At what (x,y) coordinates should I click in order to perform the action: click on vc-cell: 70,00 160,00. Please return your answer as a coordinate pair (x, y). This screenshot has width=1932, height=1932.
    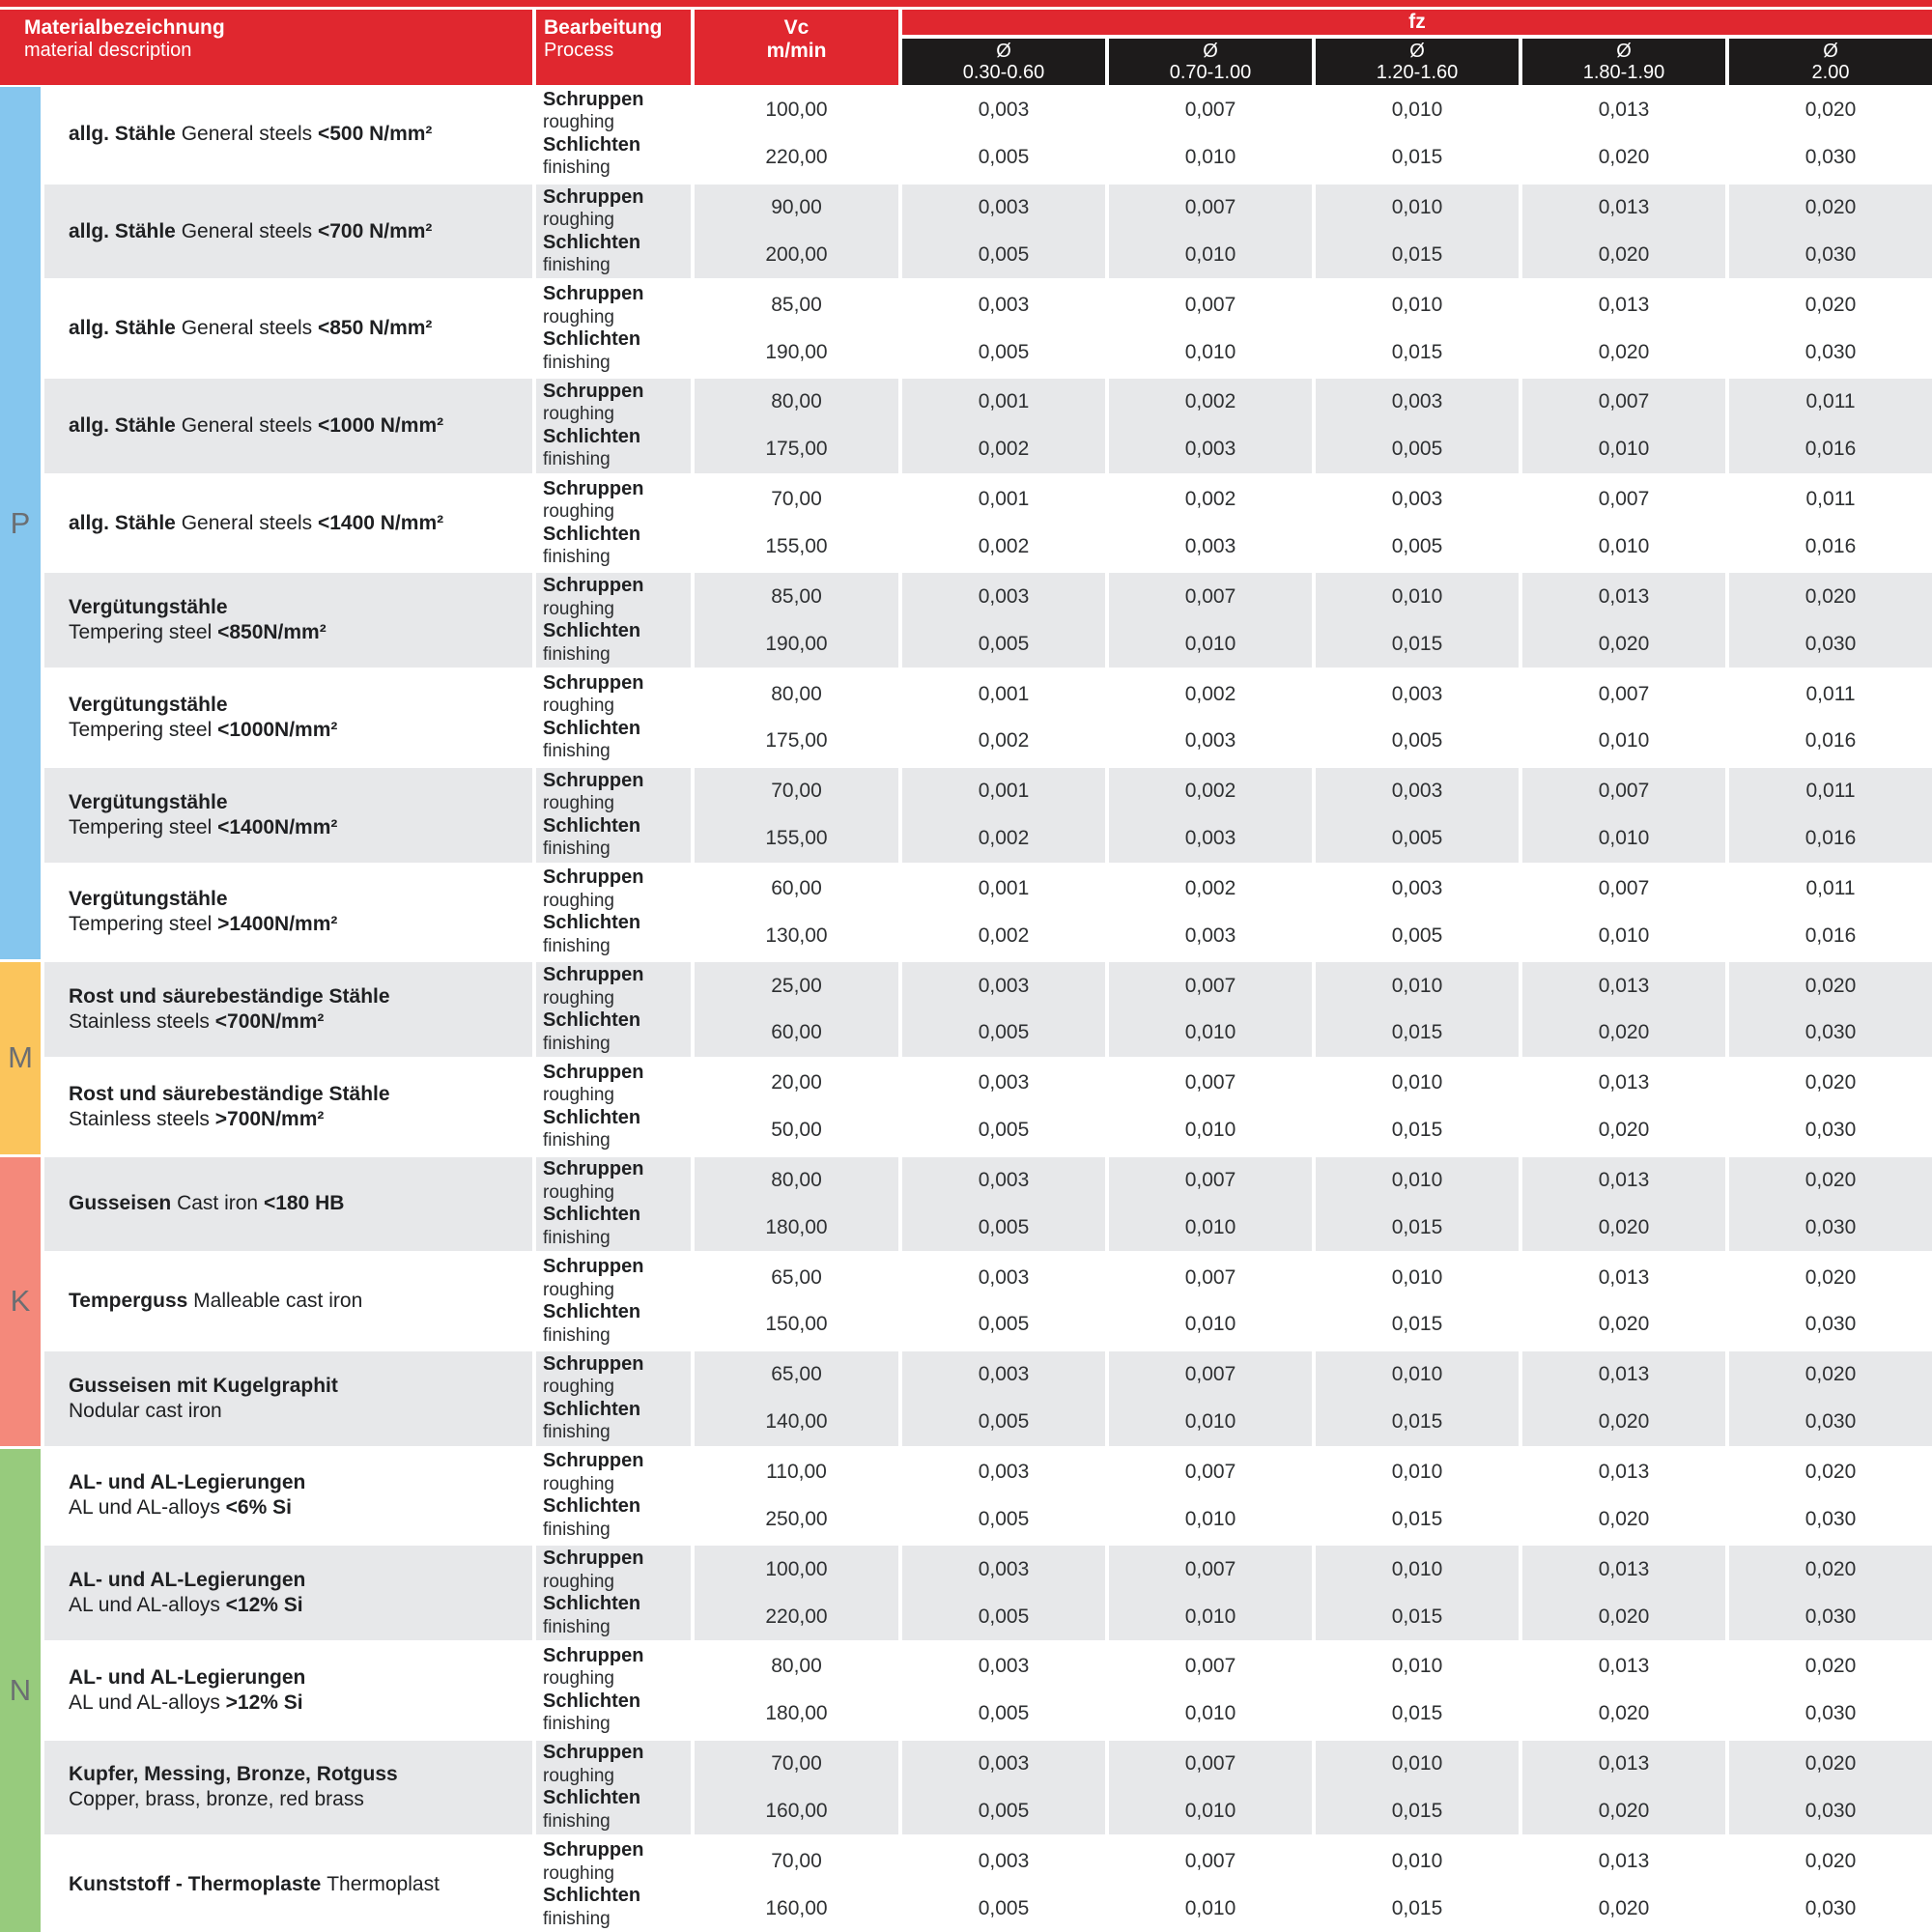
    Looking at the image, I should click on (796, 1787).